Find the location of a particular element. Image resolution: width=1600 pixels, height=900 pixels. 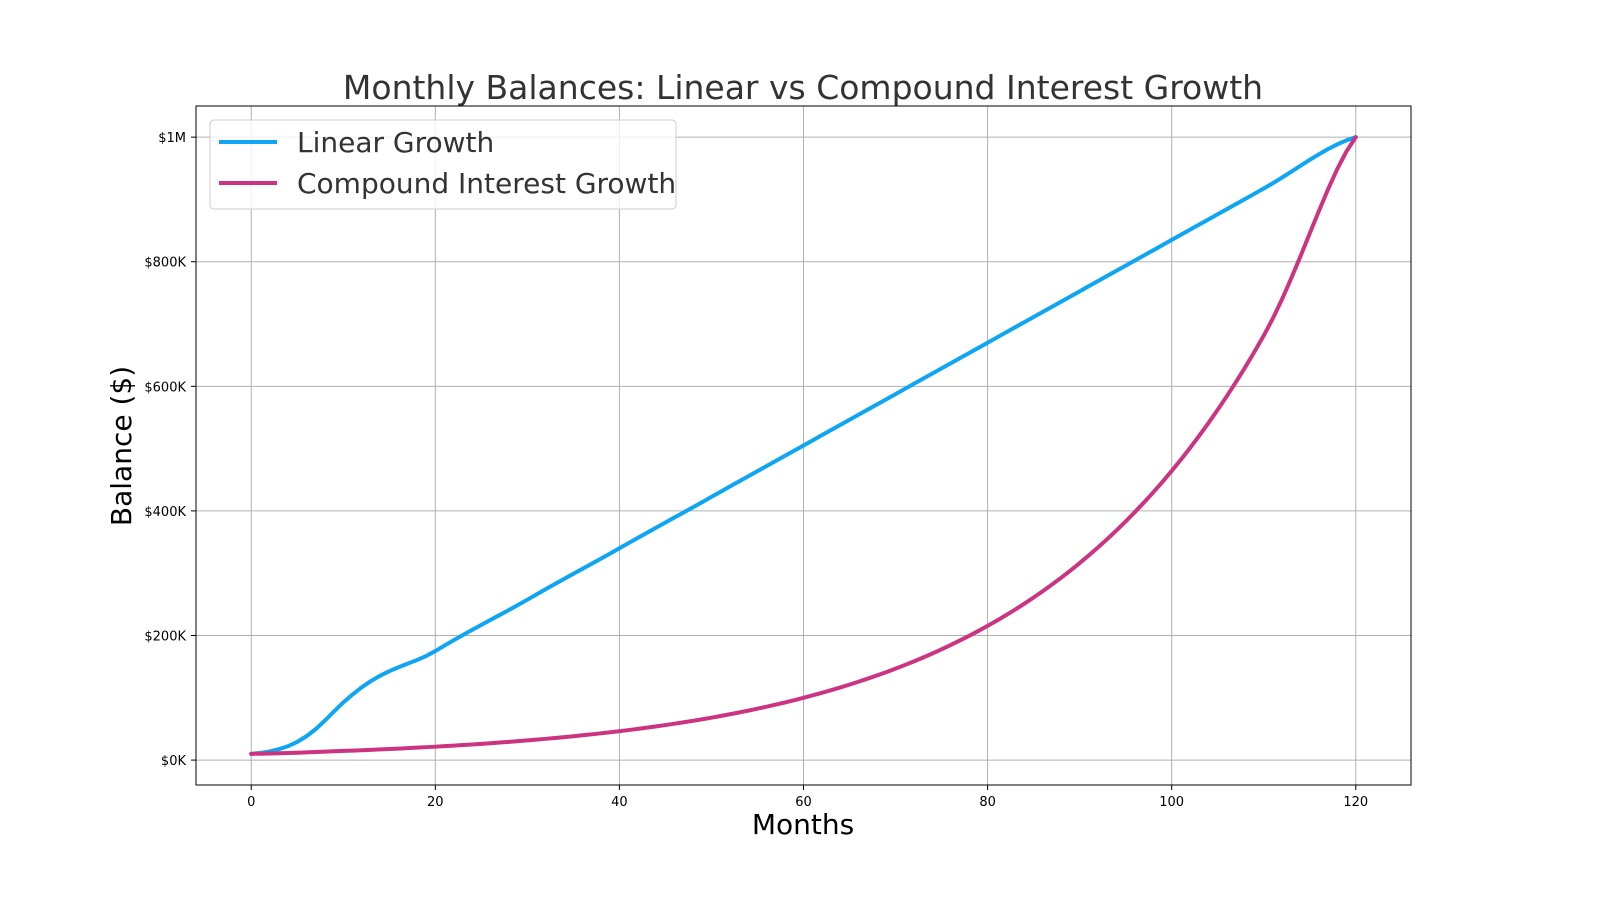

y-tick-label: $200K is located at coordinates (165, 636).